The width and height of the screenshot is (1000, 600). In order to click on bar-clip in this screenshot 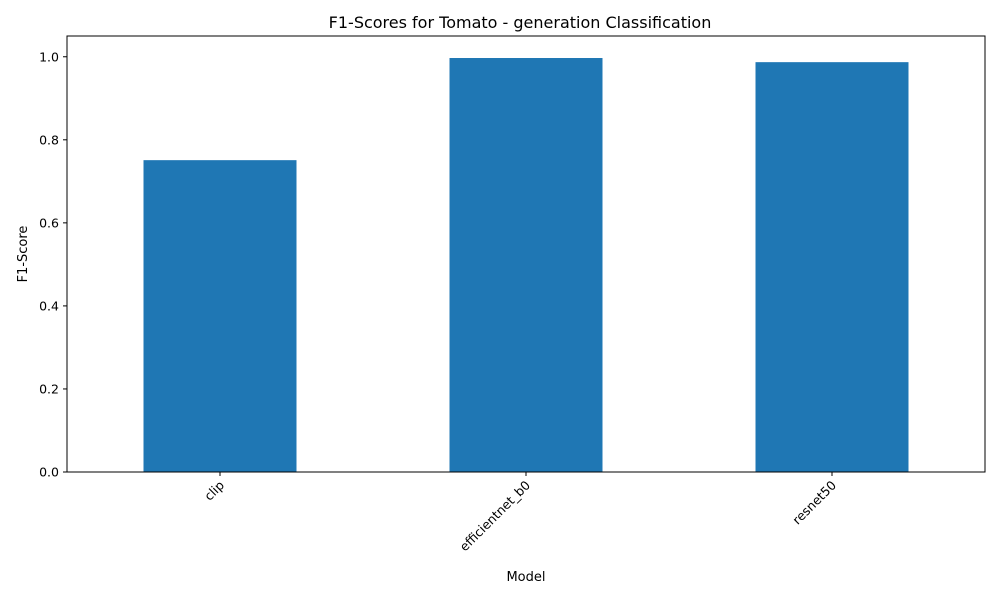, I will do `click(220, 316)`.